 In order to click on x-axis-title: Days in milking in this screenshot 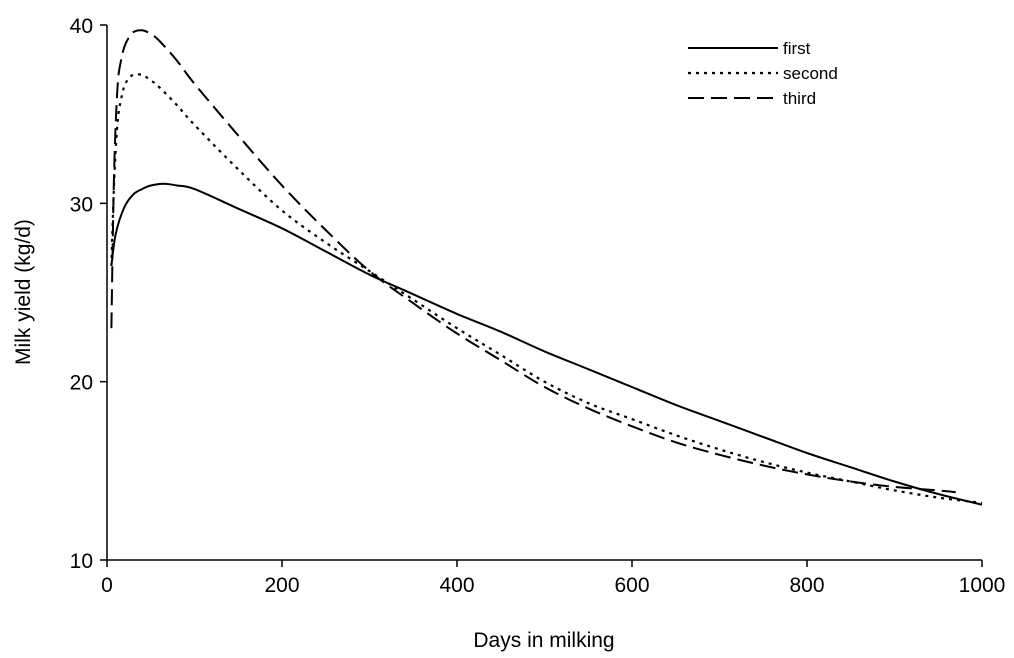, I will do `click(543, 640)`.